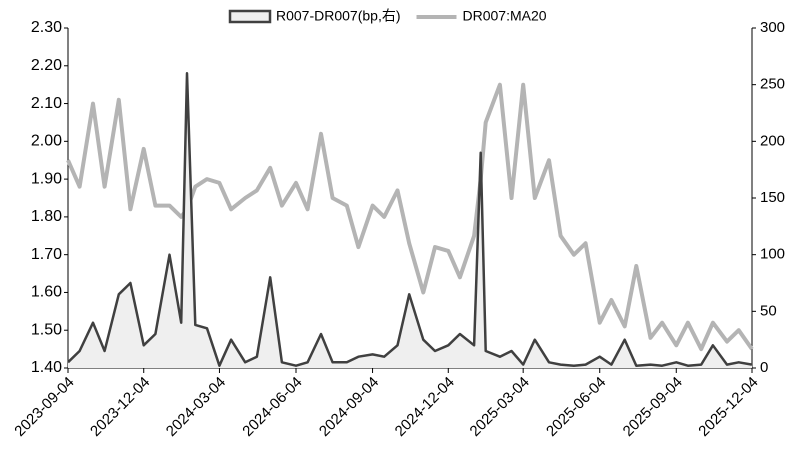  Describe the element at coordinates (250, 16) in the screenshot. I see `legend-swatch` at that location.